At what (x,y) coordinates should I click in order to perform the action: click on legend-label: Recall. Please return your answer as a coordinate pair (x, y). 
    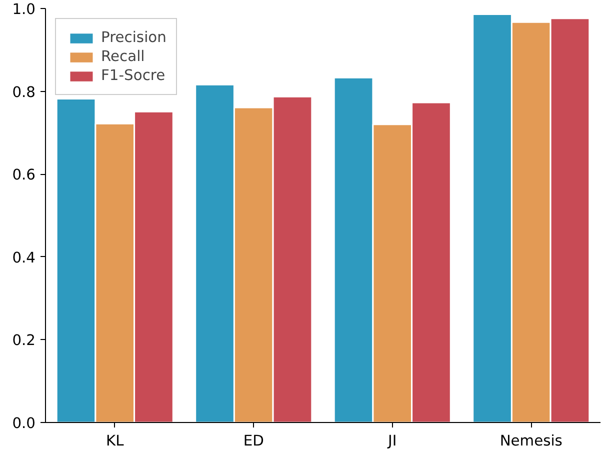
    Looking at the image, I should click on (123, 56).